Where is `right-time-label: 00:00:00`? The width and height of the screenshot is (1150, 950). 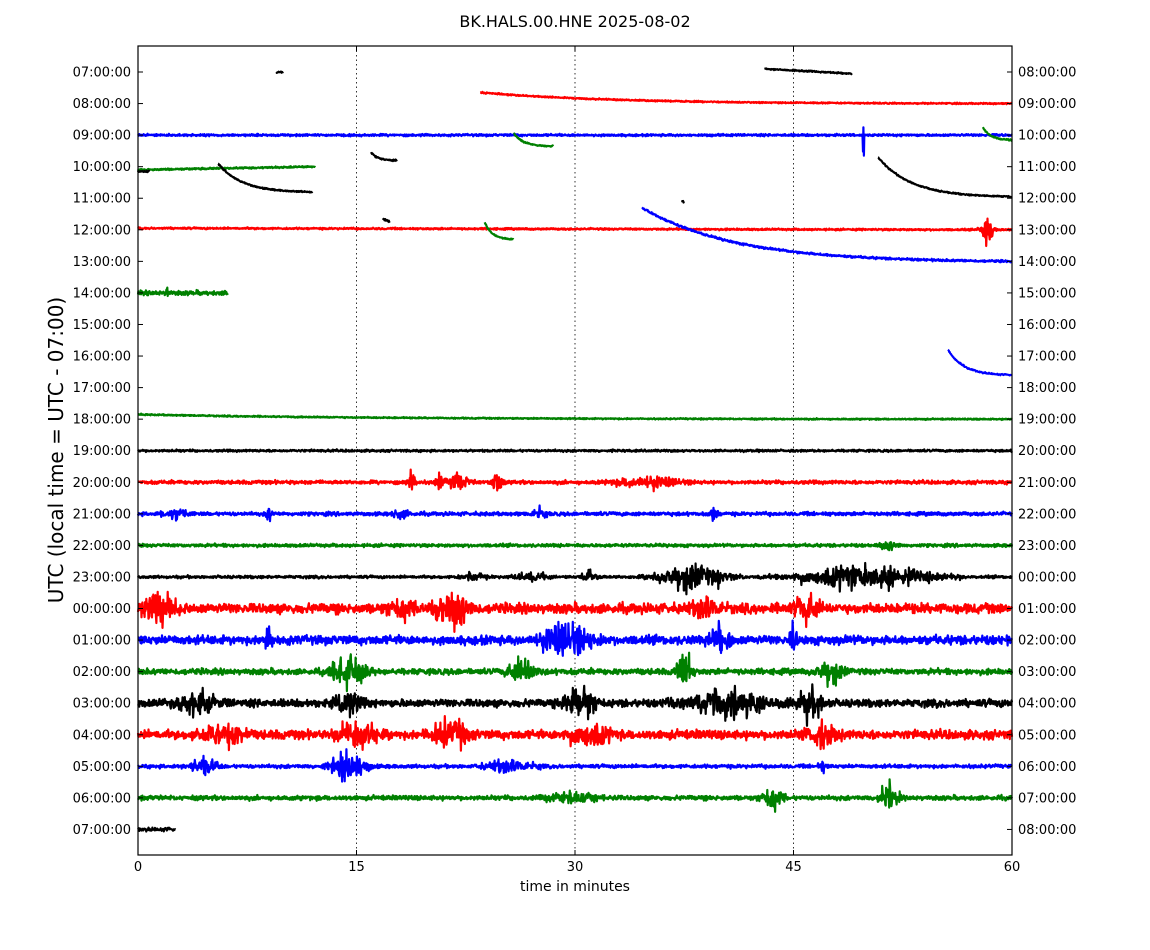 right-time-label: 00:00:00 is located at coordinates (1047, 577).